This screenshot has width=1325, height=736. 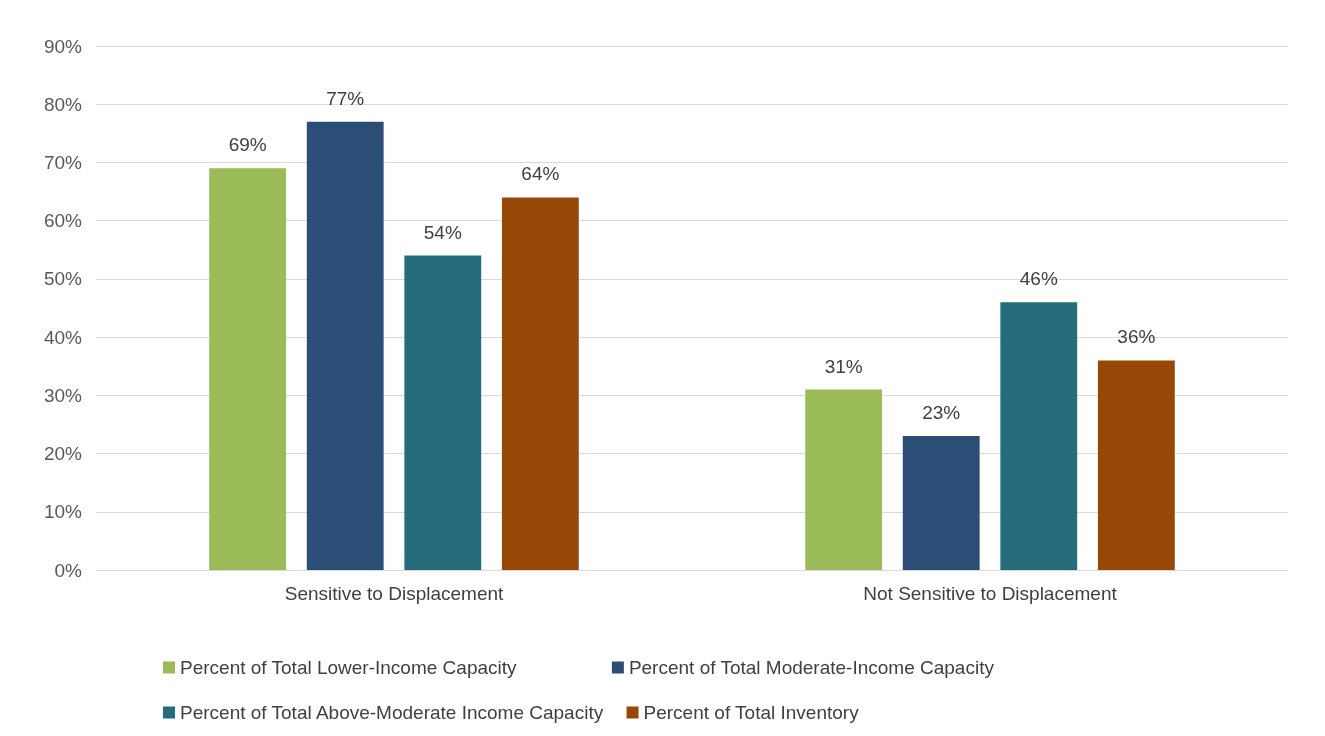 What do you see at coordinates (394, 593) in the screenshot?
I see `x-tick-label: Sensitive to Displacement` at bounding box center [394, 593].